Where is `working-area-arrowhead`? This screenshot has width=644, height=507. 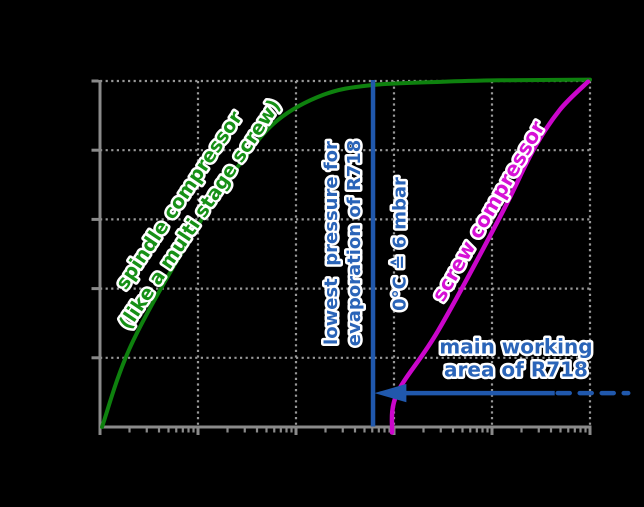 working-area-arrowhead is located at coordinates (390, 393).